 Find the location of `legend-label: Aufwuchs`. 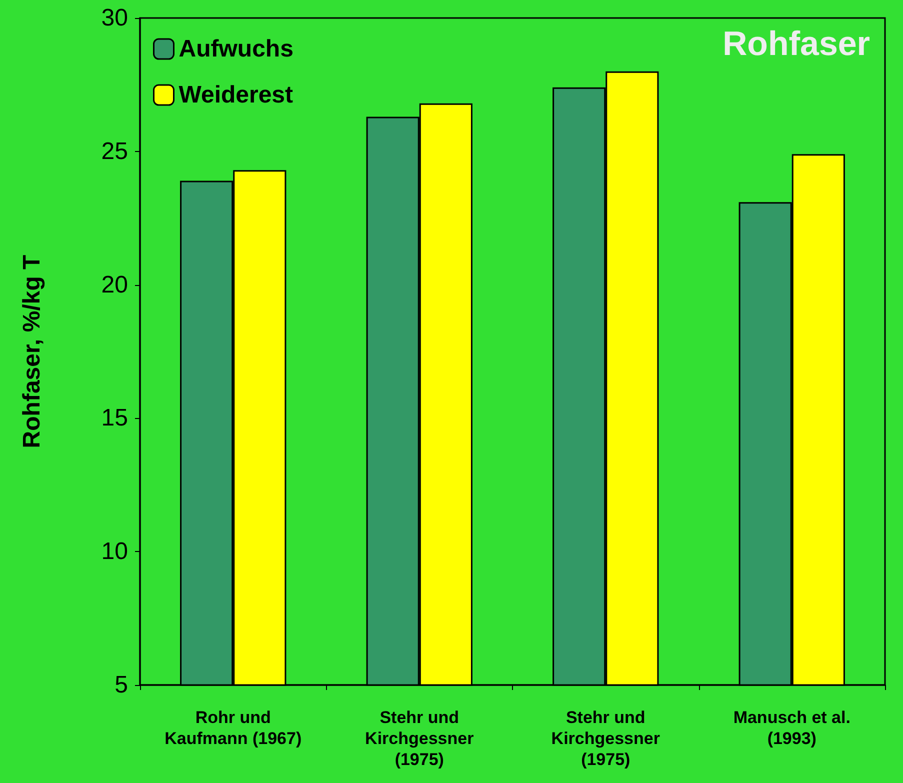

legend-label: Aufwuchs is located at coordinates (236, 49).